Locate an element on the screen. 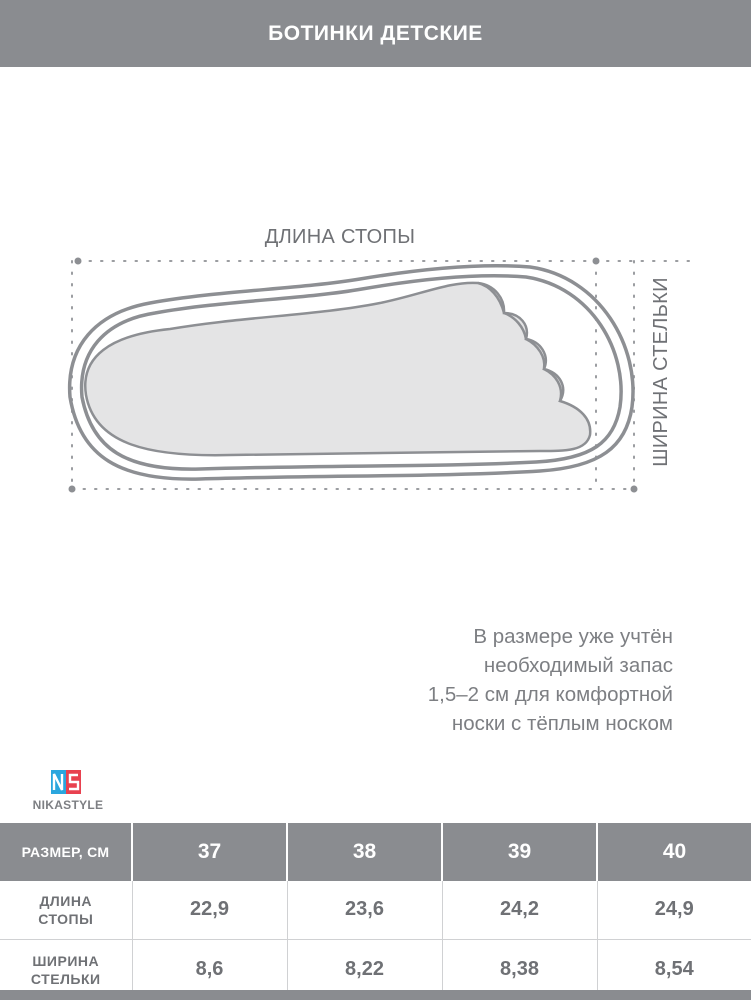 The image size is (751, 1000). insole-width-row-label: ШИРИНА СТЕЛЬКИ is located at coordinates (66, 969).